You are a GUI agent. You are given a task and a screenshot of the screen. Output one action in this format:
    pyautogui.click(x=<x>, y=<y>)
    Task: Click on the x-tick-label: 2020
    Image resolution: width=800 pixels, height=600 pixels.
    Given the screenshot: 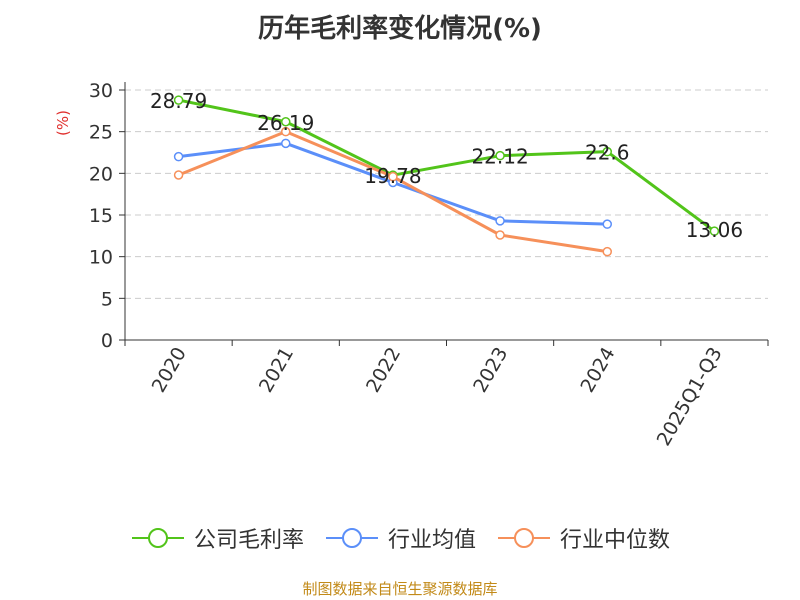 What is the action you would take?
    pyautogui.click(x=169, y=370)
    